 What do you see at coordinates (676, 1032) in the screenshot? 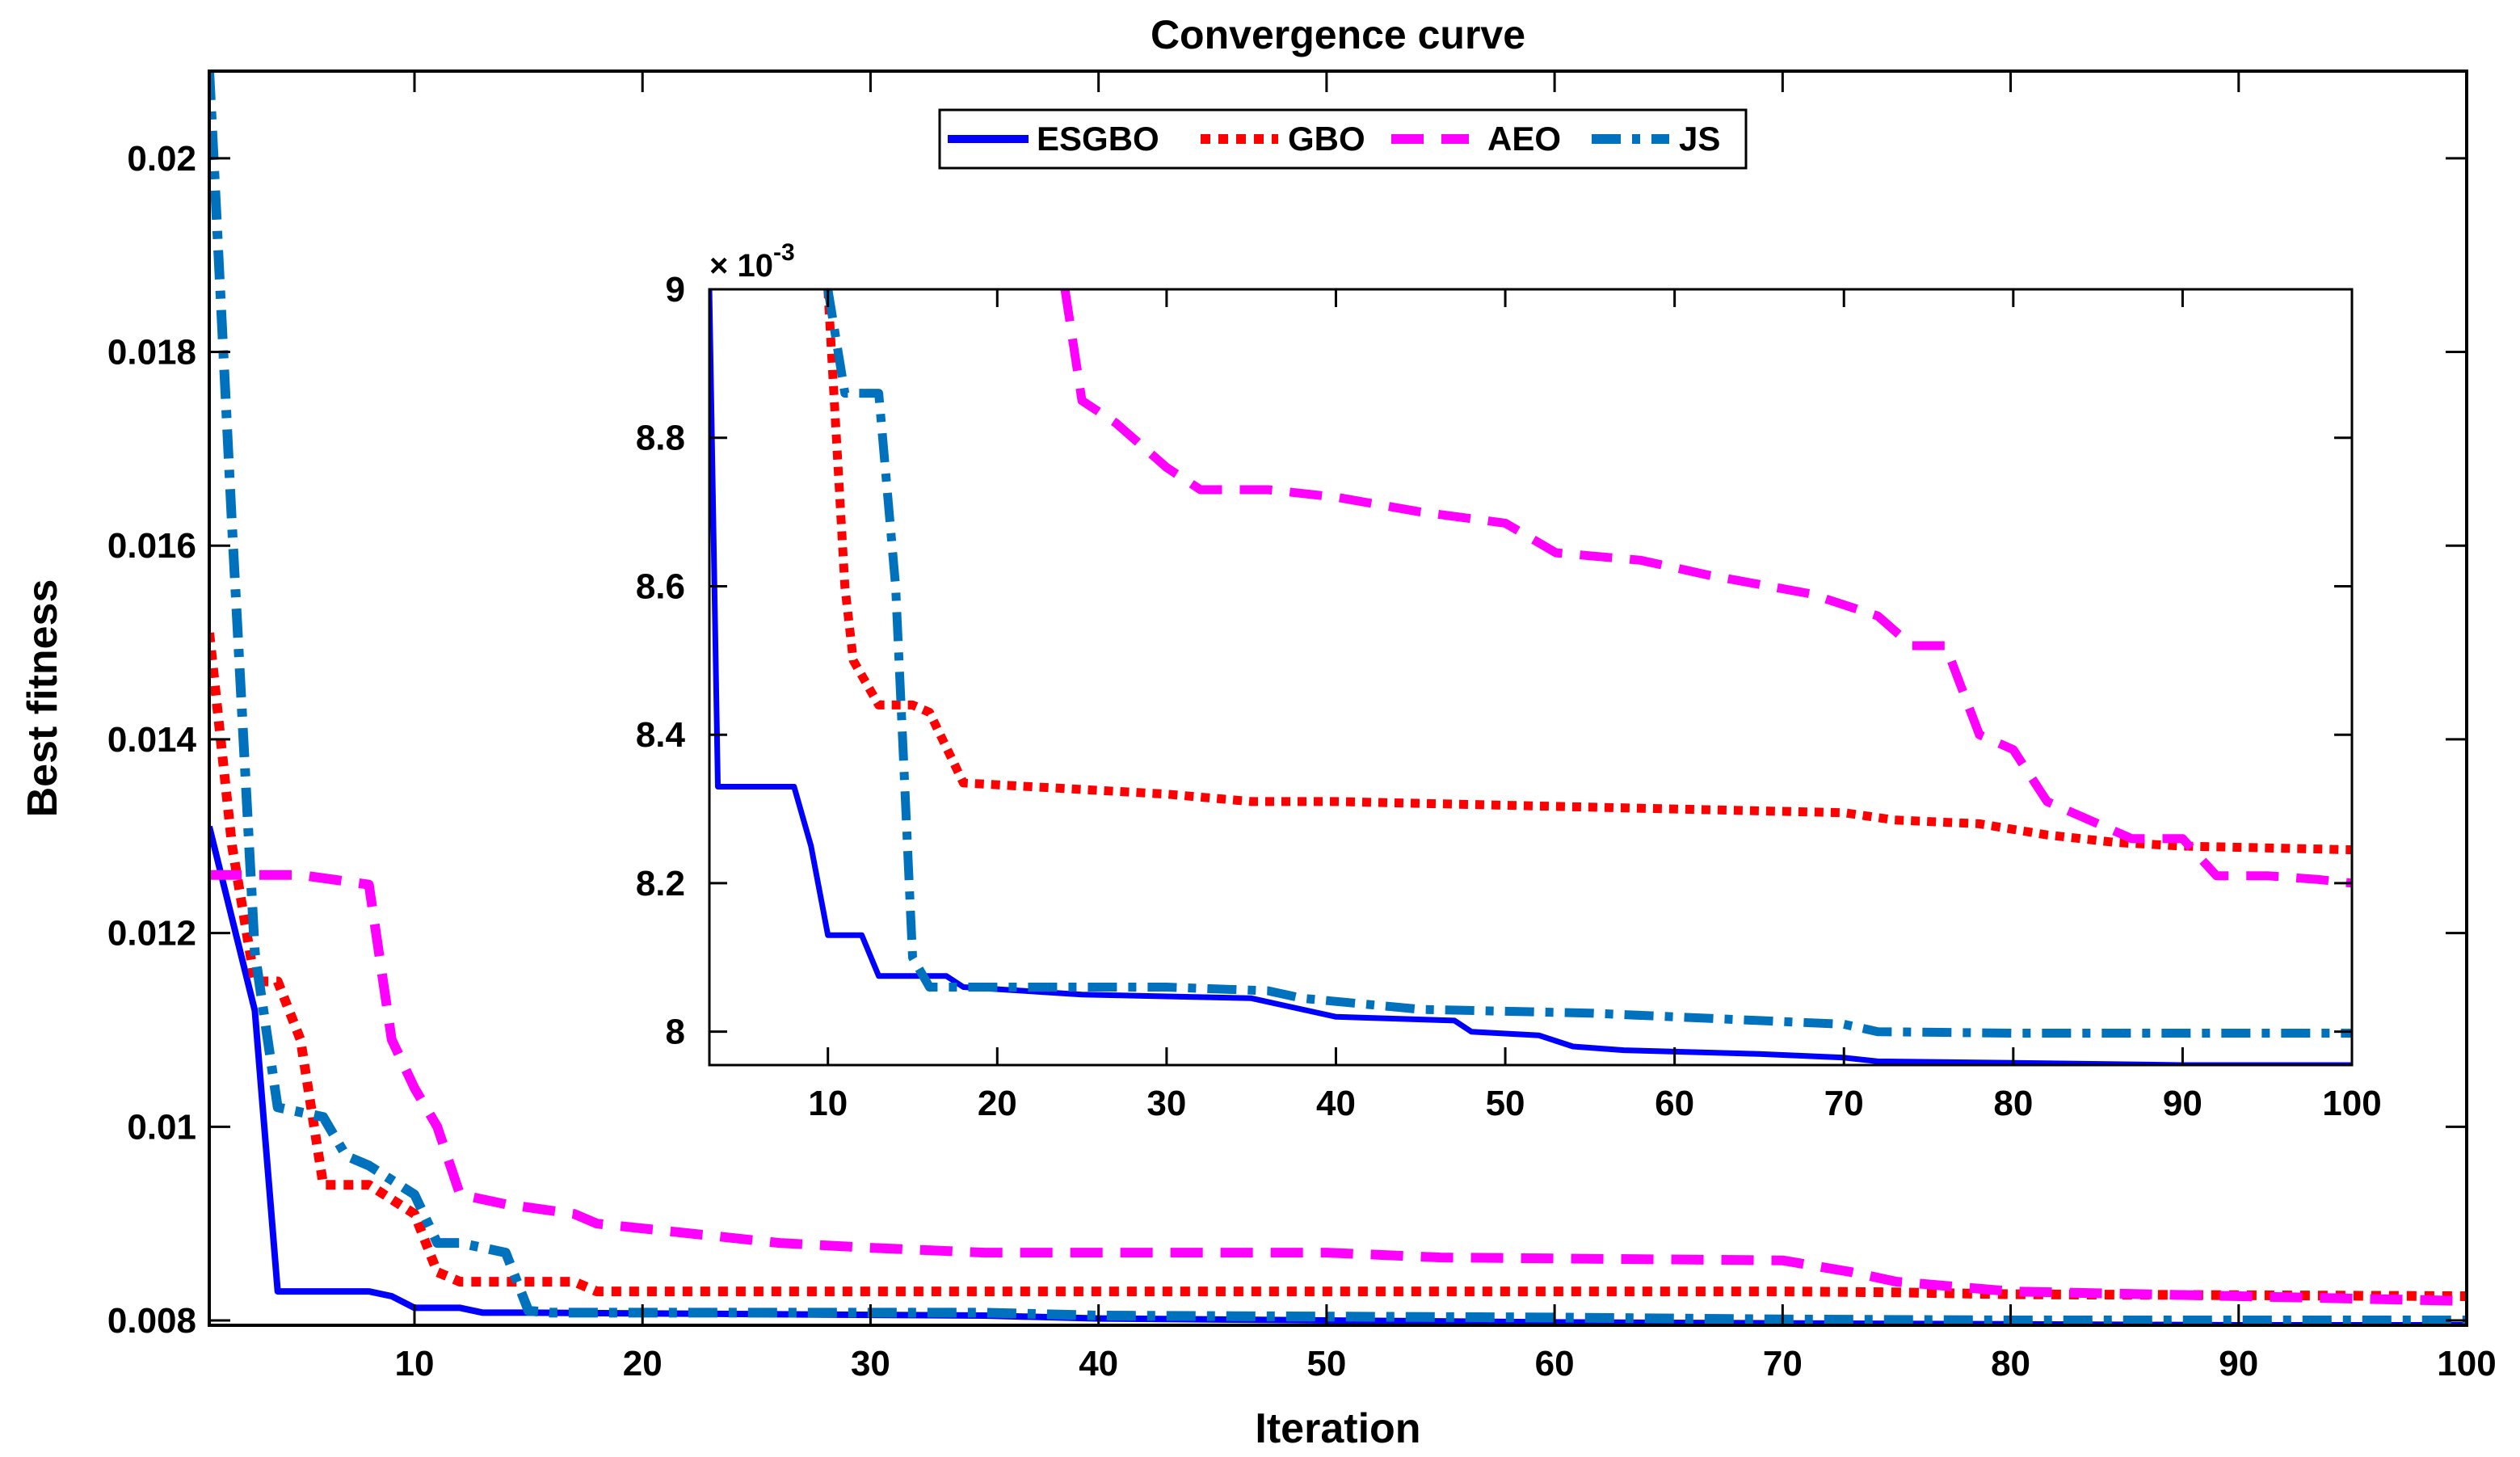
I see `inset-y-tick-label: 8` at bounding box center [676, 1032].